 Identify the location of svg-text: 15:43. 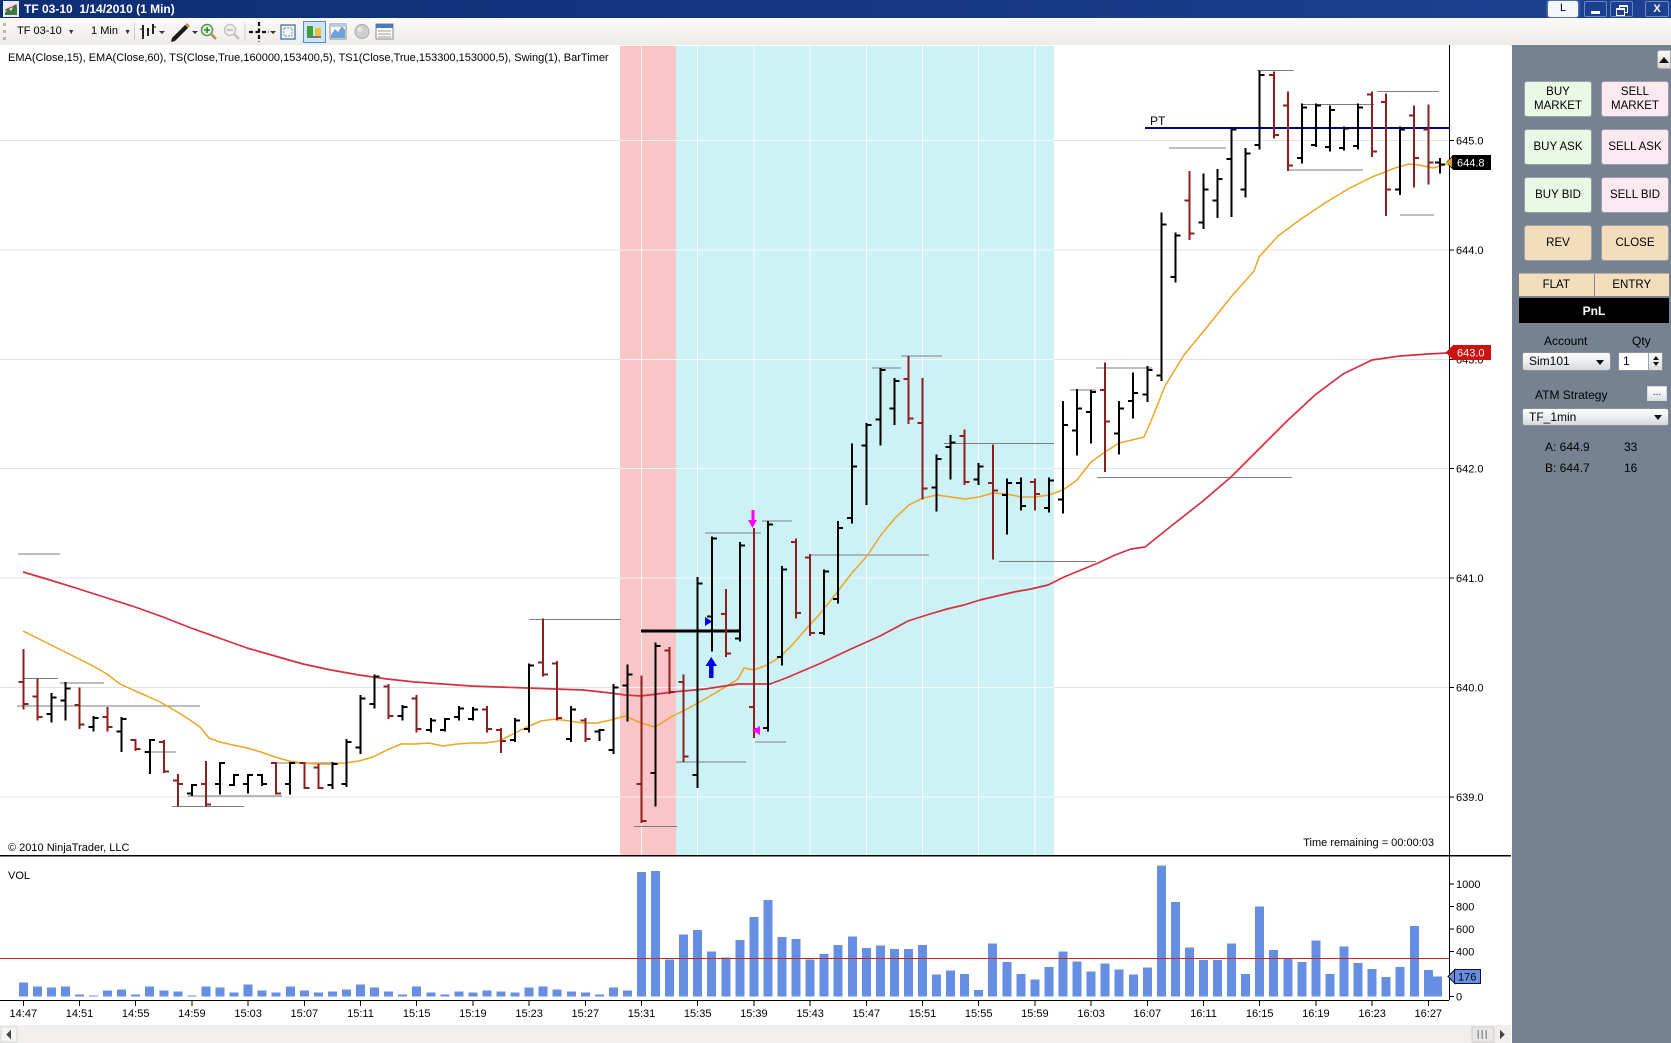
(810, 1014).